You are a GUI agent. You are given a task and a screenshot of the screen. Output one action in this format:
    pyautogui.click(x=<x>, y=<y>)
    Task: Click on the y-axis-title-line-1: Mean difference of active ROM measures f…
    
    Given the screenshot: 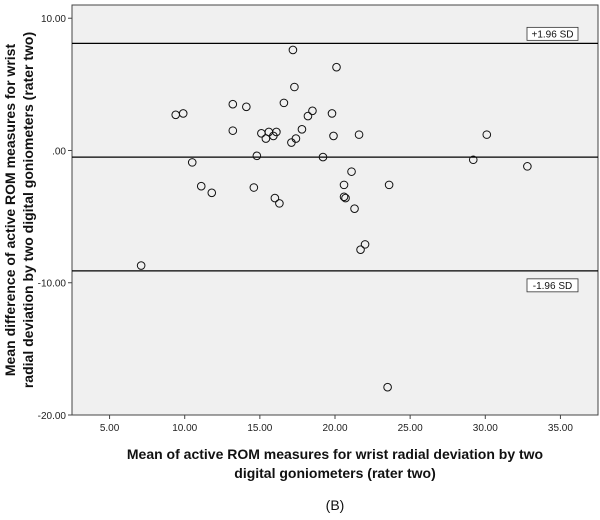 What is the action you would take?
    pyautogui.click(x=10, y=210)
    